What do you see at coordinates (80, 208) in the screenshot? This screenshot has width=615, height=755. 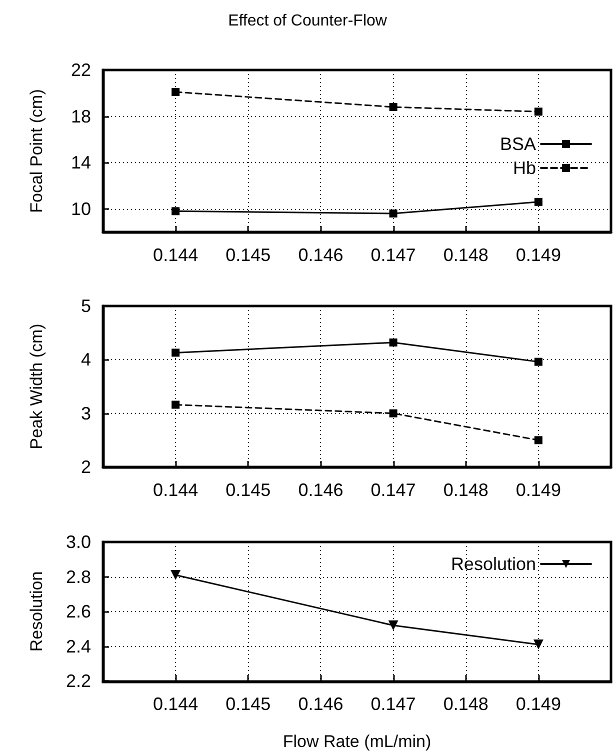 I see `y-tick-label: 10` at bounding box center [80, 208].